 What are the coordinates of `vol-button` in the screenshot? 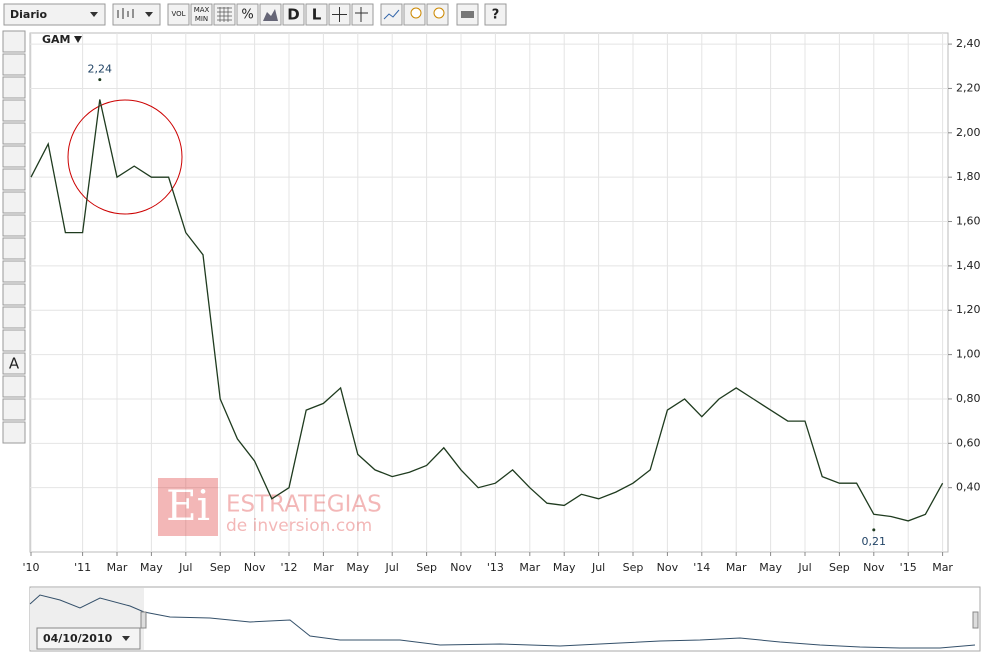 It's located at (178, 14).